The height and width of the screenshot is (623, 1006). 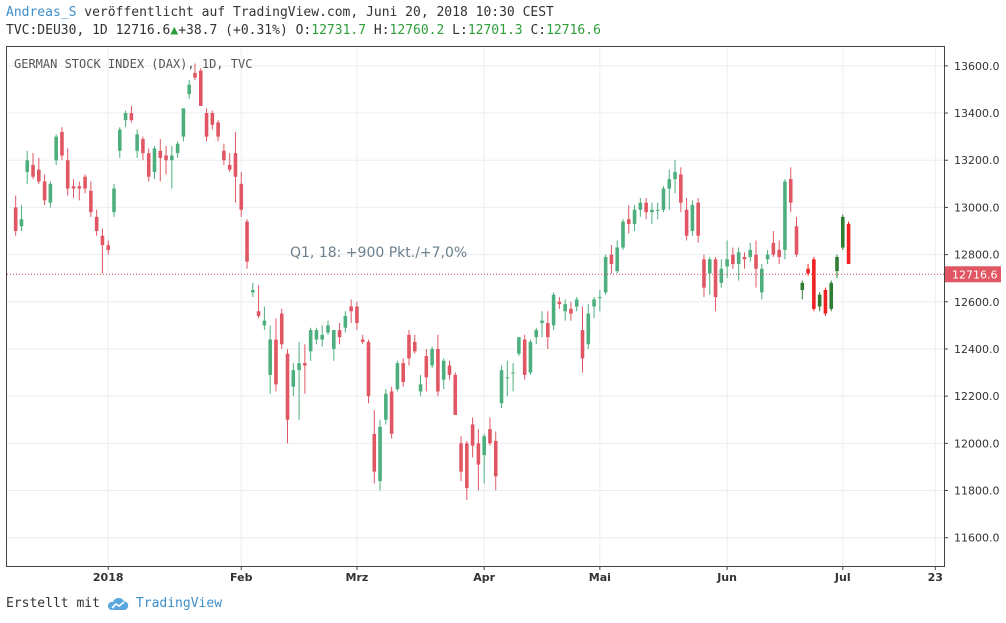 I want to click on last-price: 12716.6, so click(x=143, y=30).